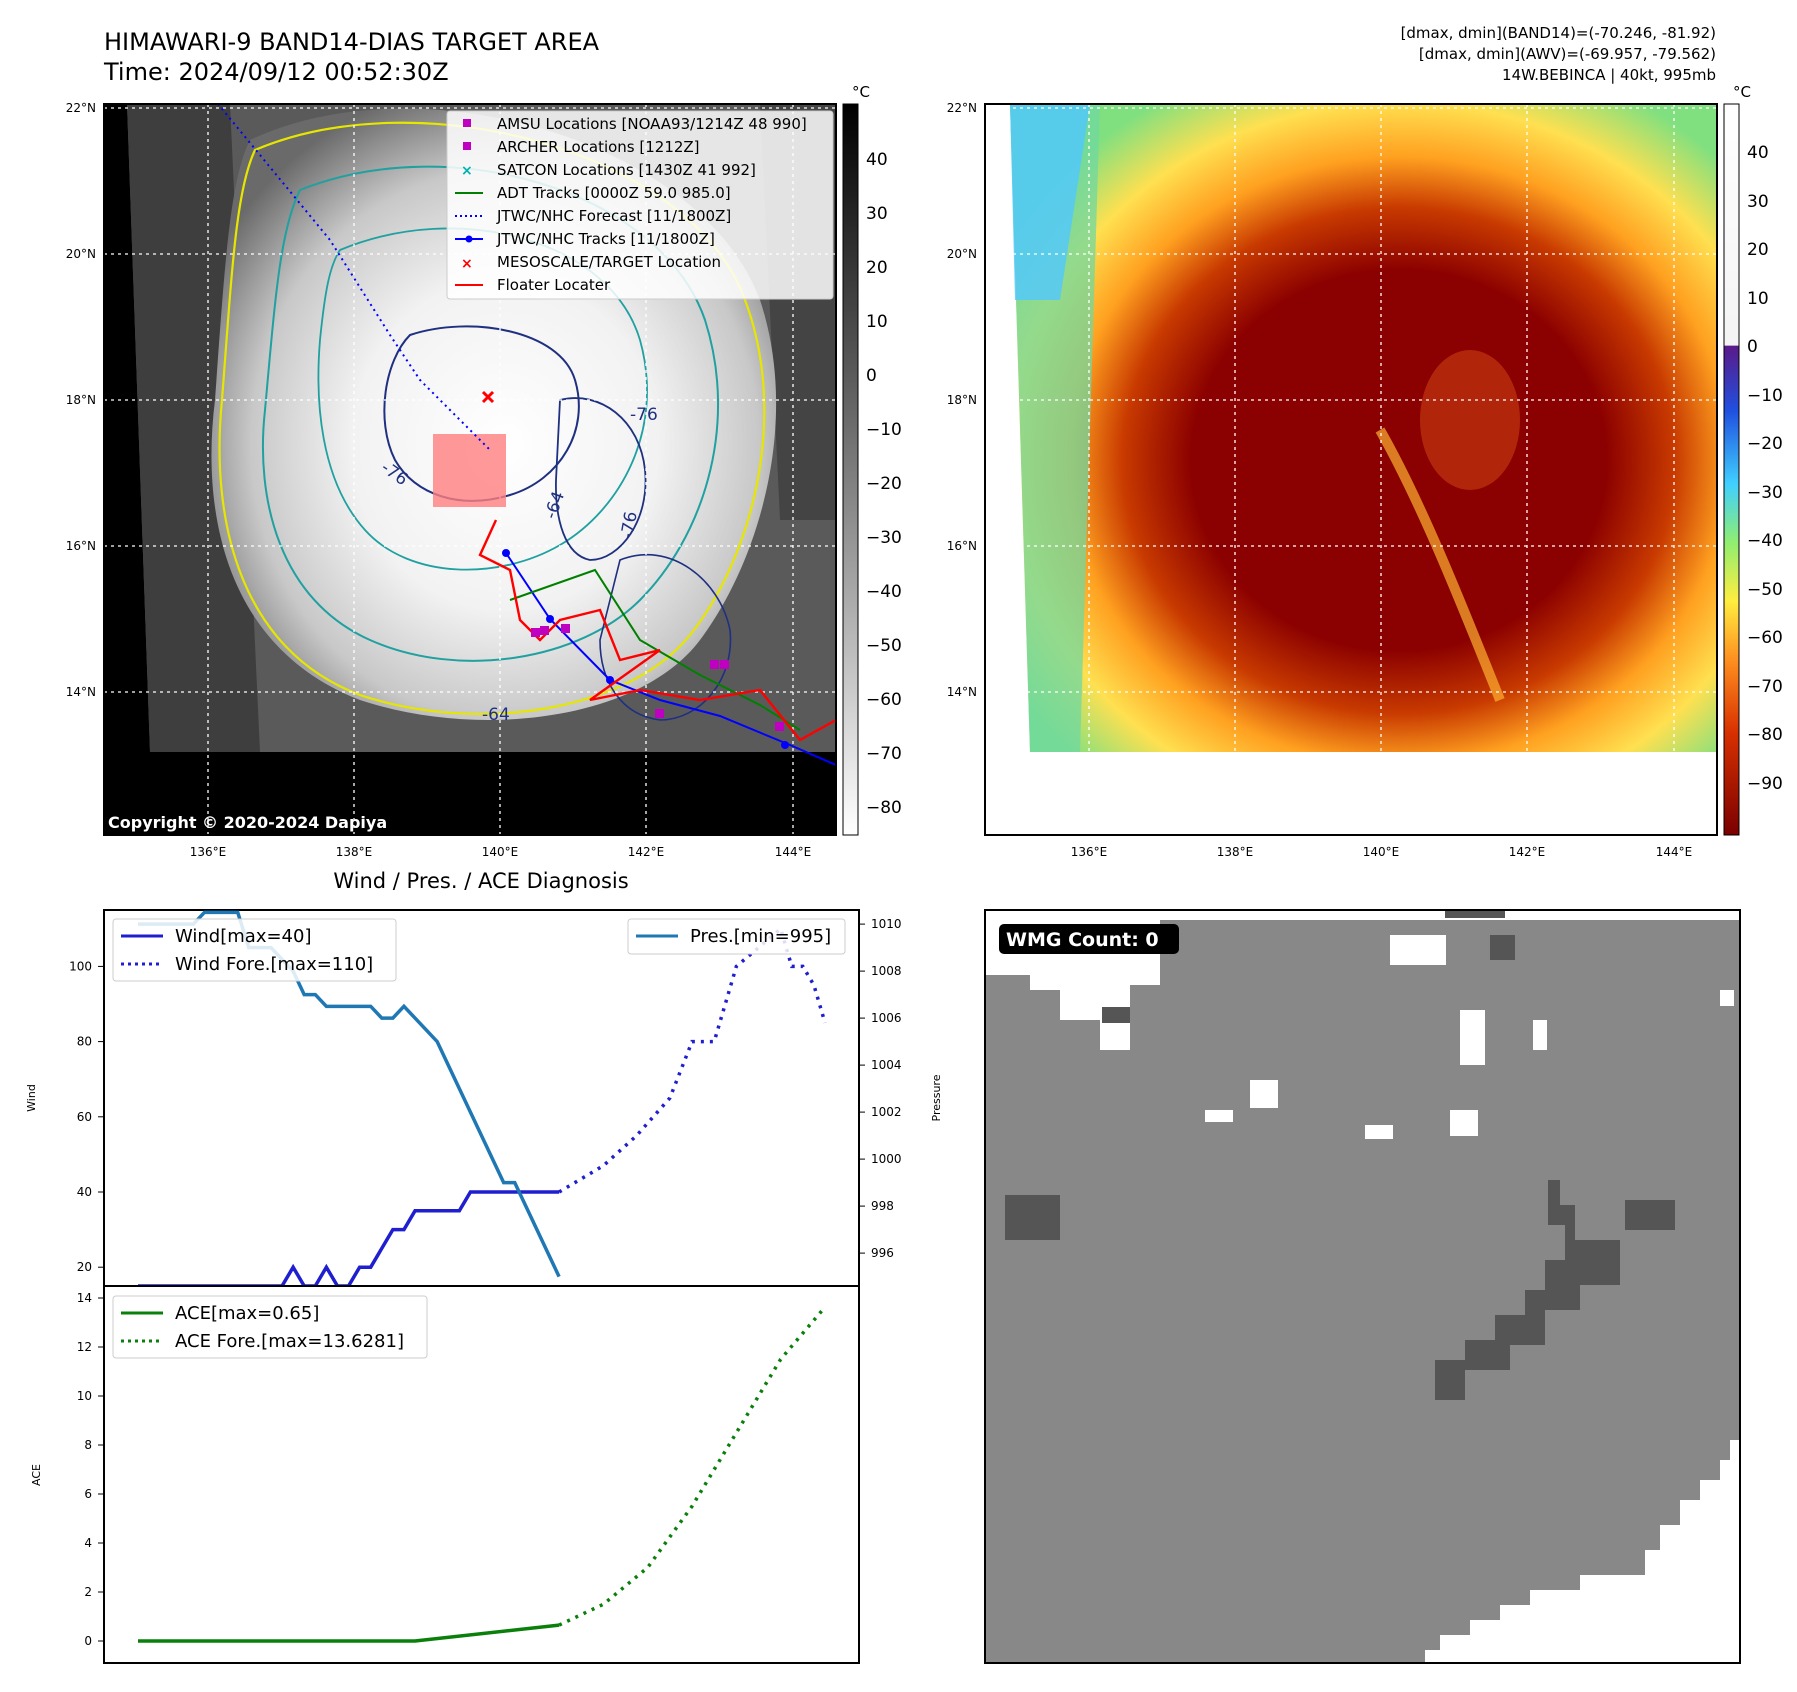 This screenshot has width=1797, height=1692. I want to click on wmg-badge, so click(1089, 939).